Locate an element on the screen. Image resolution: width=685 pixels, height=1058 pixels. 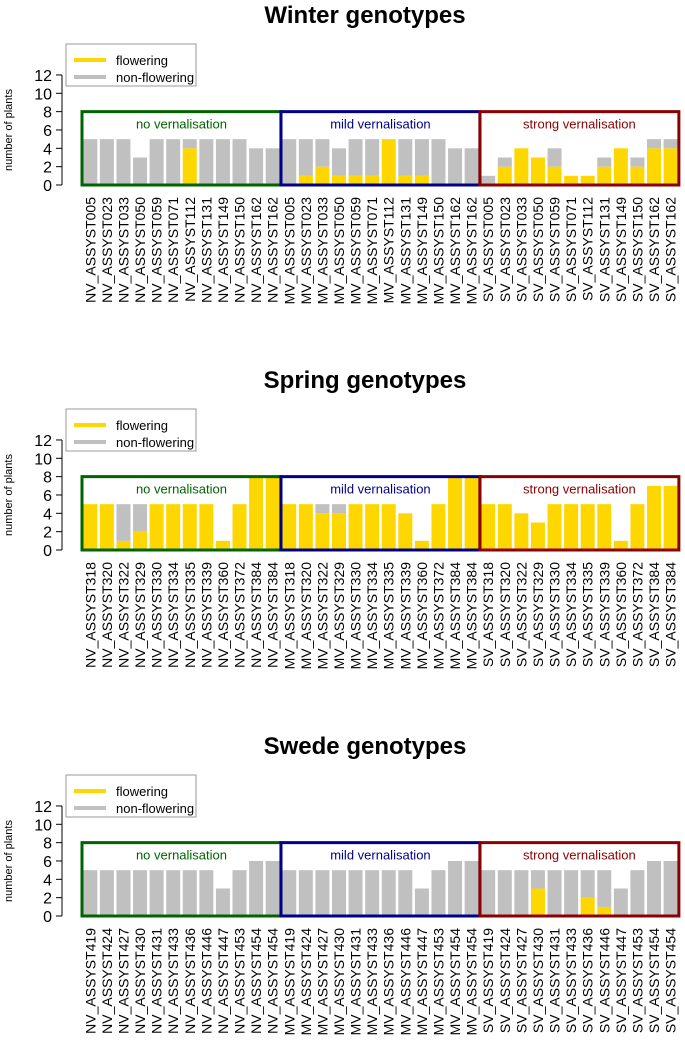
x-tick-label: NV_ASSYST372 is located at coordinates (240, 615).